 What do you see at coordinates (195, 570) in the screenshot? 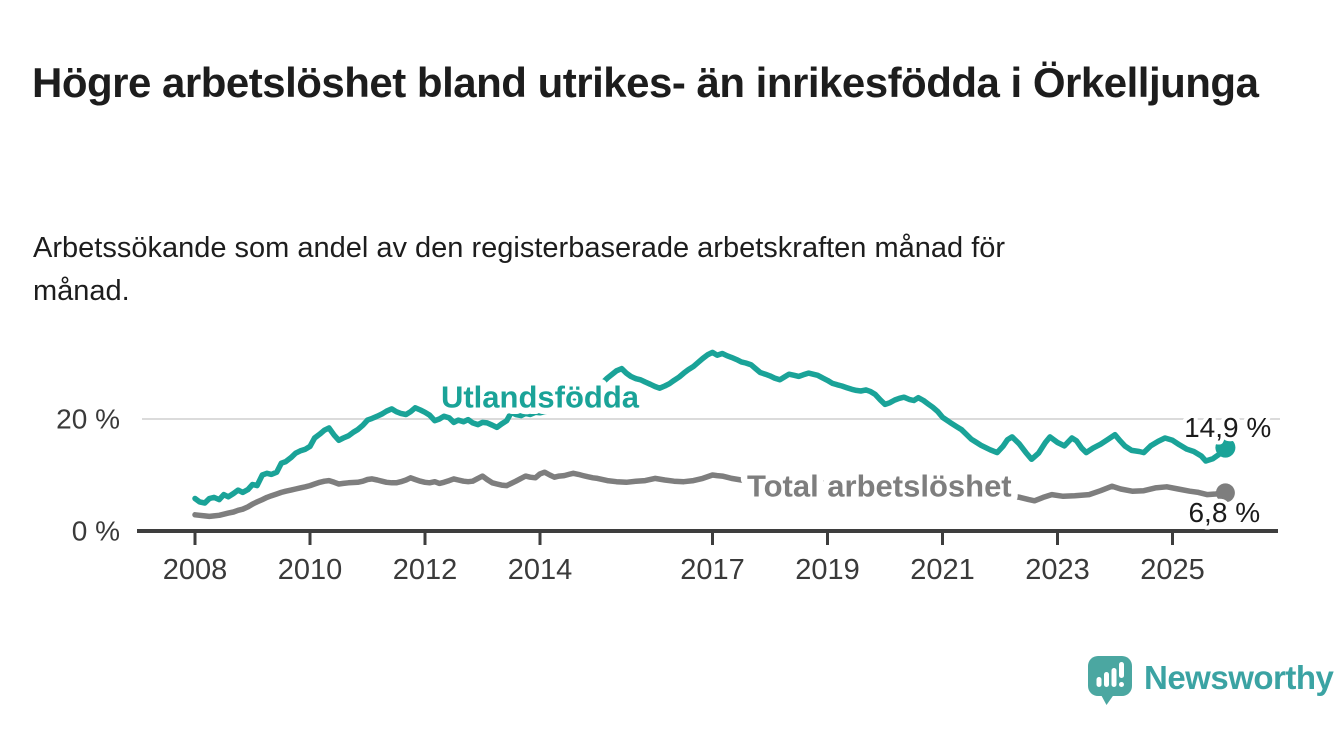
I see `x-tick-label-2008: 2008` at bounding box center [195, 570].